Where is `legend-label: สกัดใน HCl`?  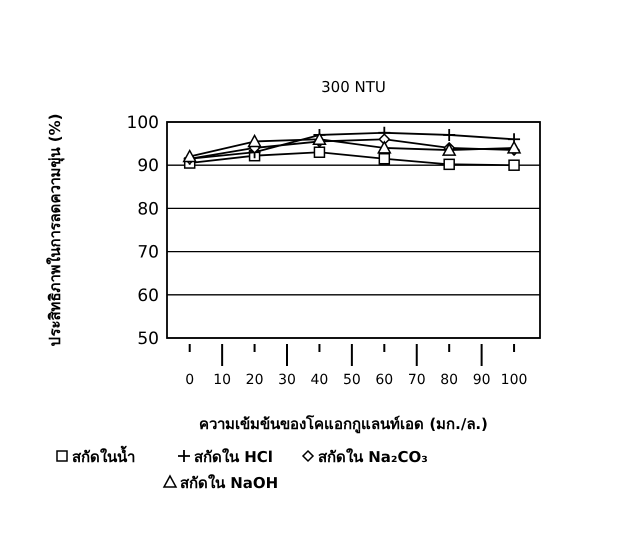
legend-label: สกัดใน HCl is located at coordinates (233, 457).